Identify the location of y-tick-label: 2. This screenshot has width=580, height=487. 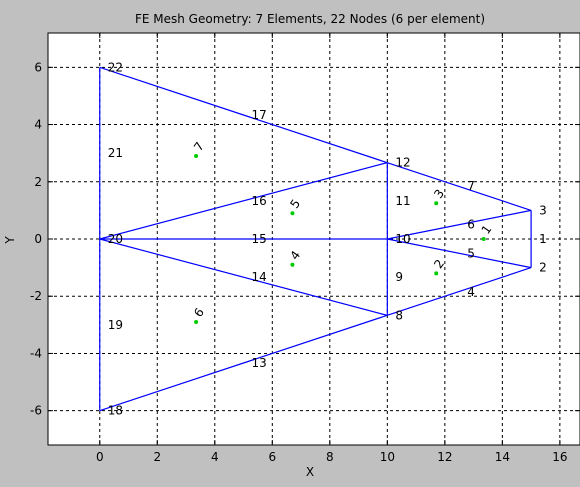
(38, 182).